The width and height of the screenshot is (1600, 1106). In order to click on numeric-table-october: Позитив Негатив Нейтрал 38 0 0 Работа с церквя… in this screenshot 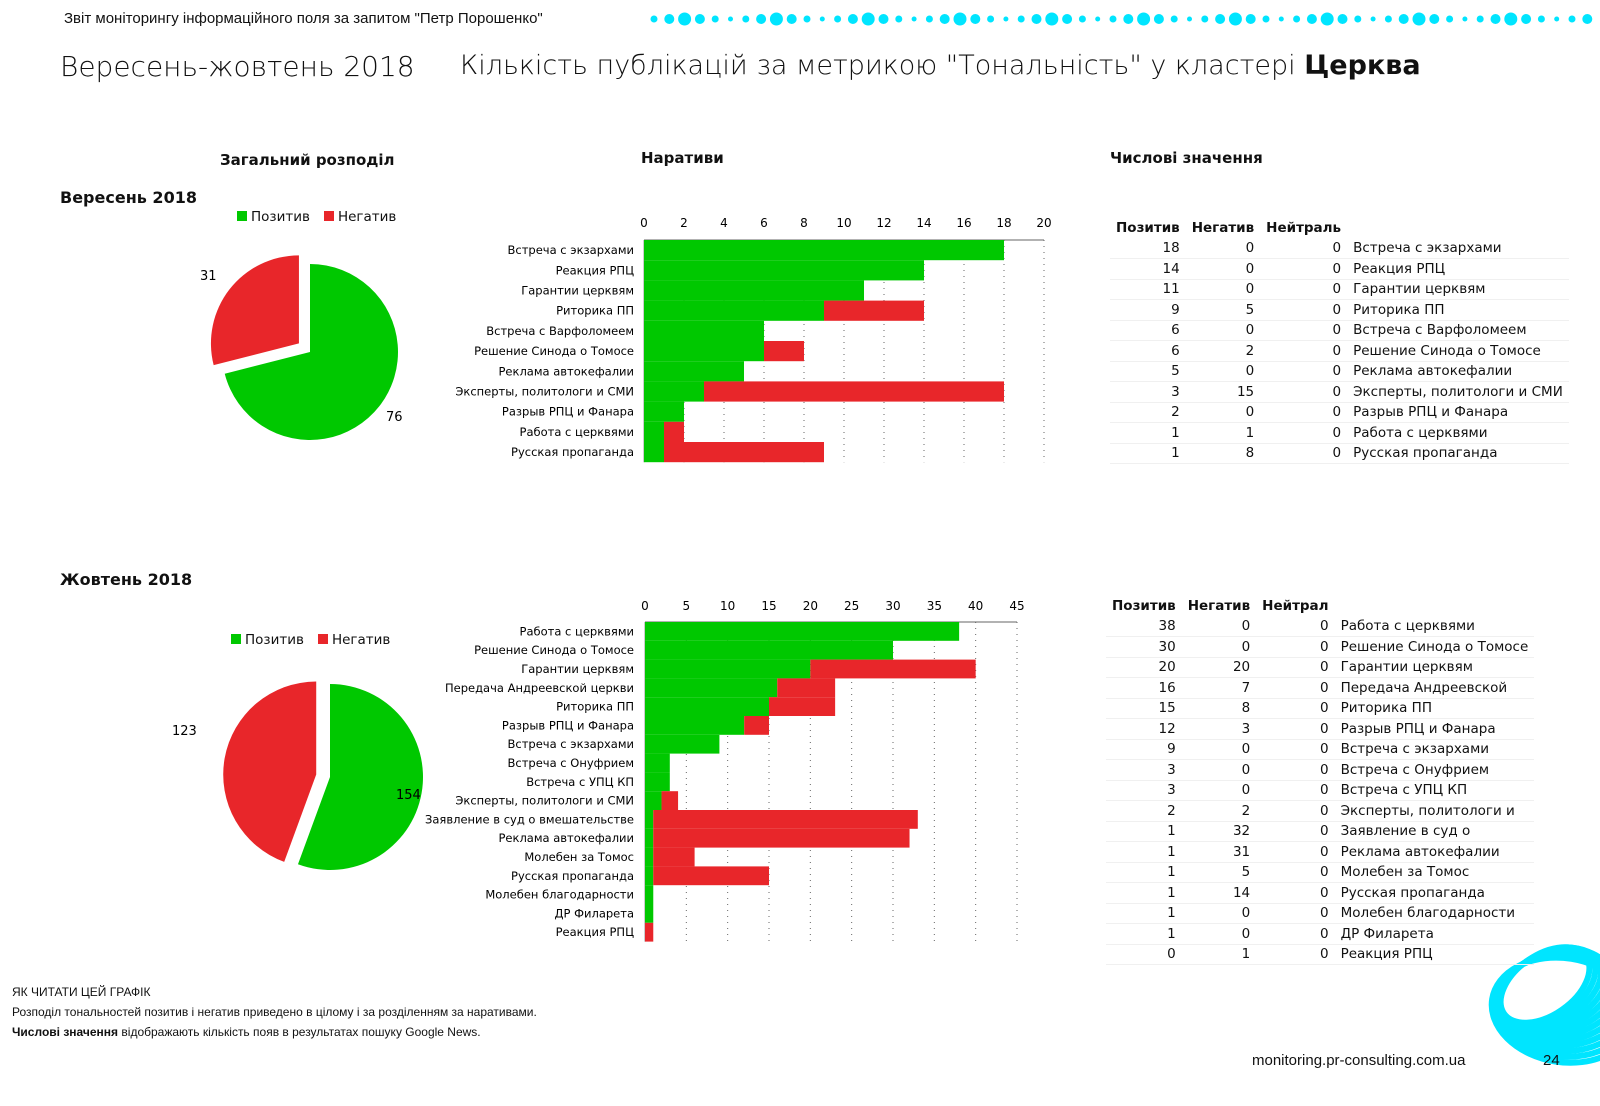, I will do `click(1320, 780)`.